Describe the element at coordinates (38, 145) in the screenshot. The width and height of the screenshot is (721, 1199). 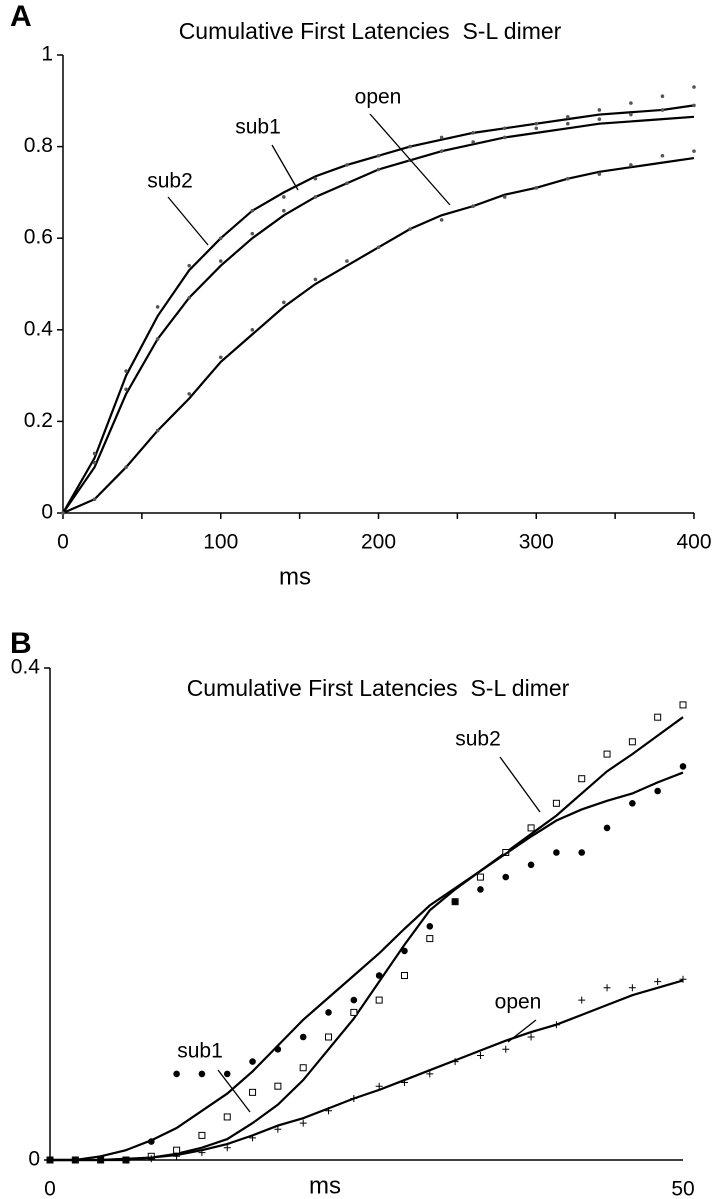
I see `y-tick-label: 0.8` at that location.